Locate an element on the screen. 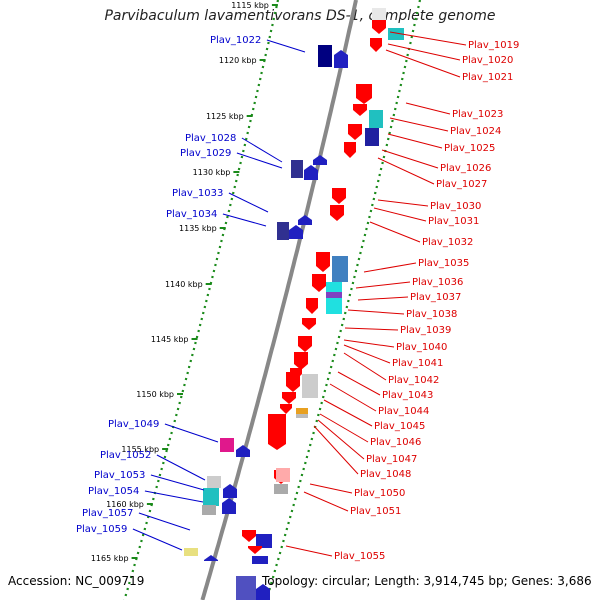  gene-label-Plav_1054: Plav_1054 is located at coordinates (113, 491).